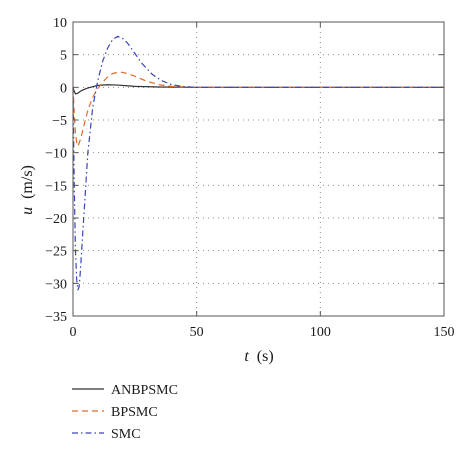 The image size is (474, 455). I want to click on y-tick-label: 5, so click(63, 56).